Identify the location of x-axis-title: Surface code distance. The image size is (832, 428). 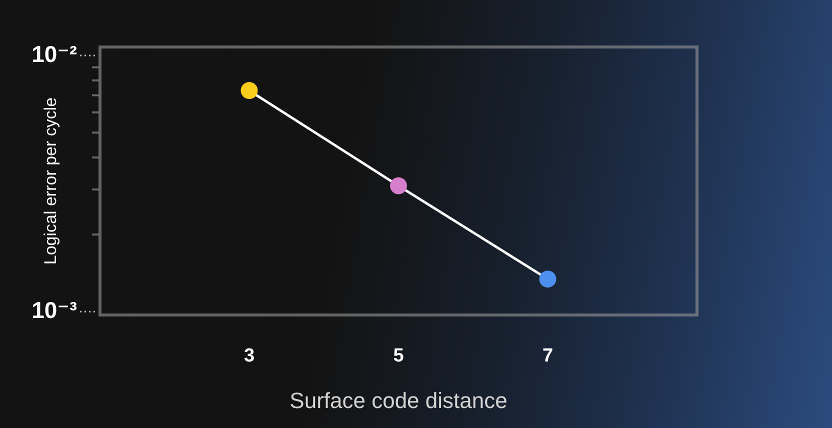
(399, 400).